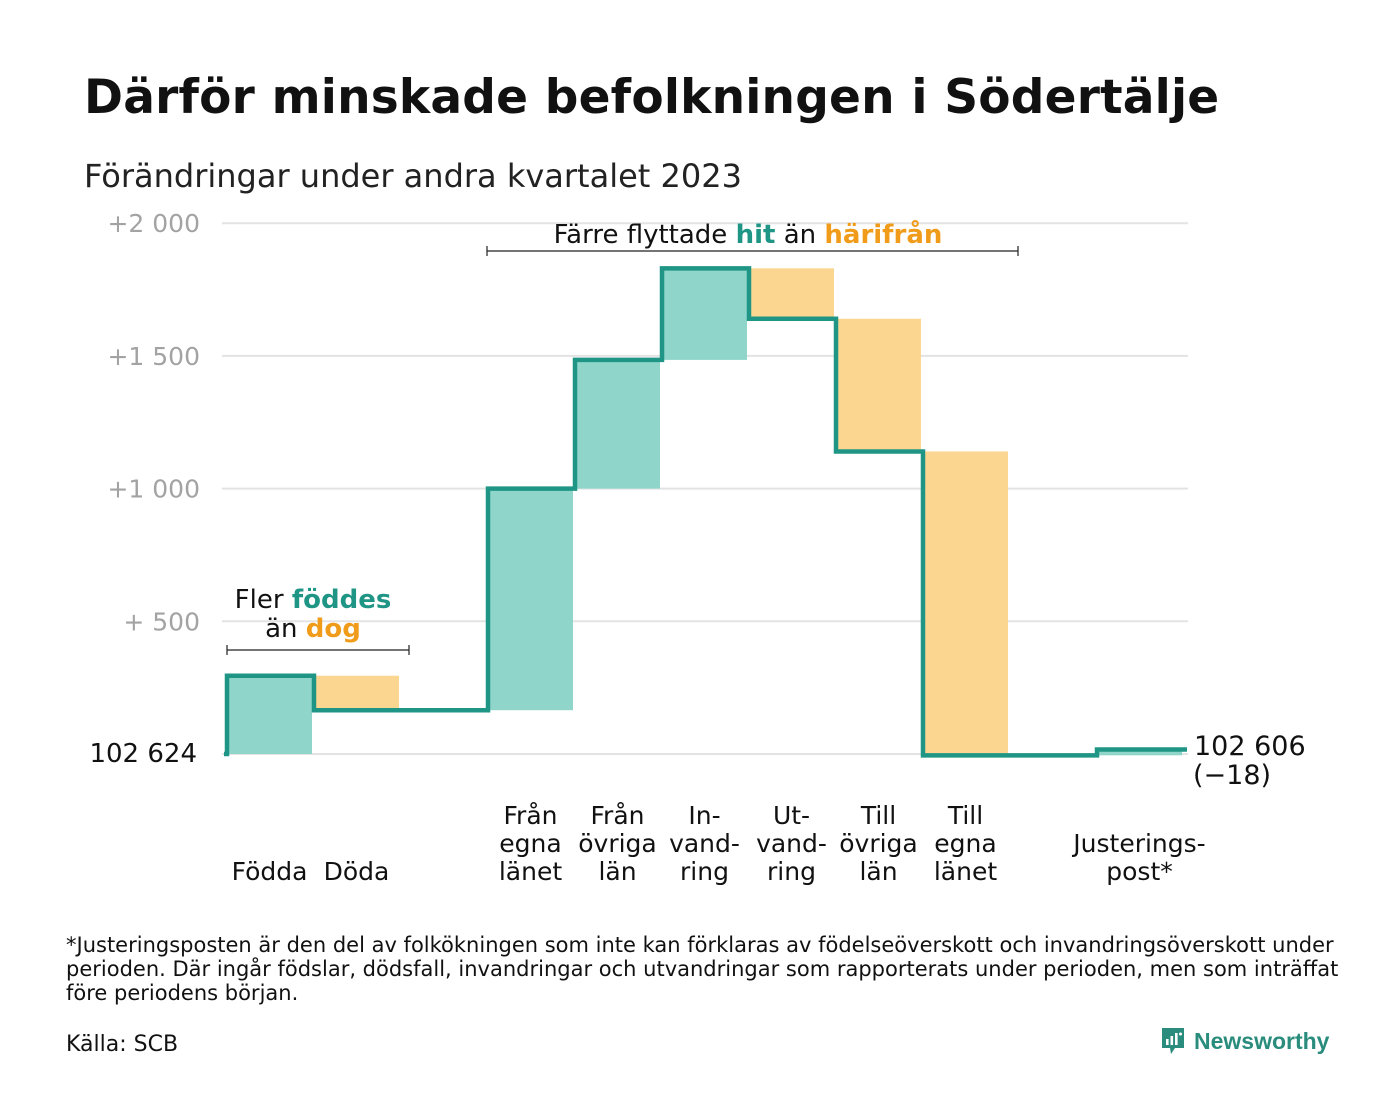 This screenshot has width=1400, height=1120. I want to click on ytick-label-0: +2 000, so click(153, 223).